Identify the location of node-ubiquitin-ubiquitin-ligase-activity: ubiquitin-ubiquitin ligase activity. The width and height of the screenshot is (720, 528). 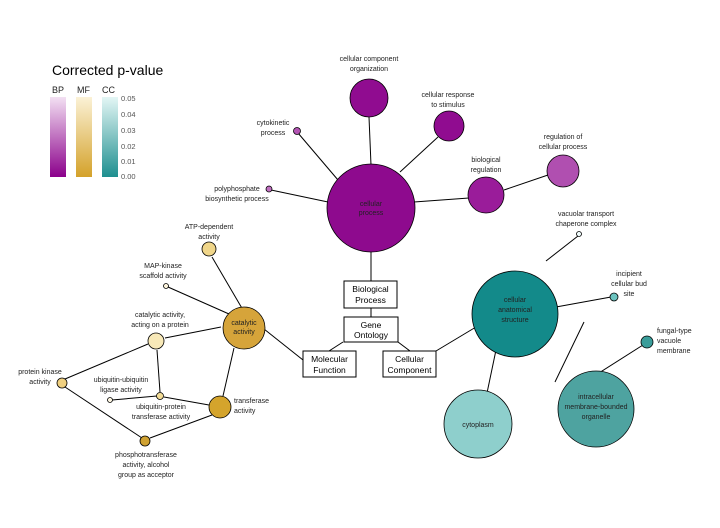
(121, 390).